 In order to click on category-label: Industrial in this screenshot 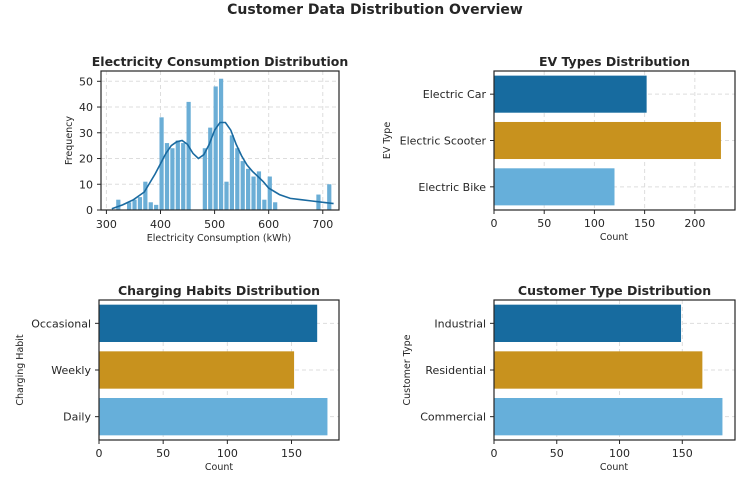, I will do `click(460, 323)`.